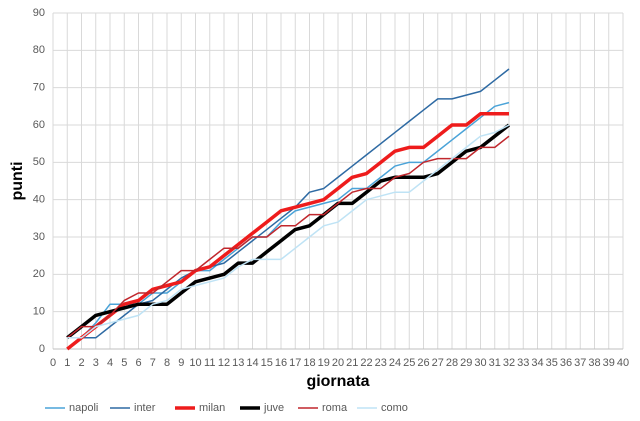  What do you see at coordinates (466, 363) in the screenshot?
I see `x-tick-label: 29` at bounding box center [466, 363].